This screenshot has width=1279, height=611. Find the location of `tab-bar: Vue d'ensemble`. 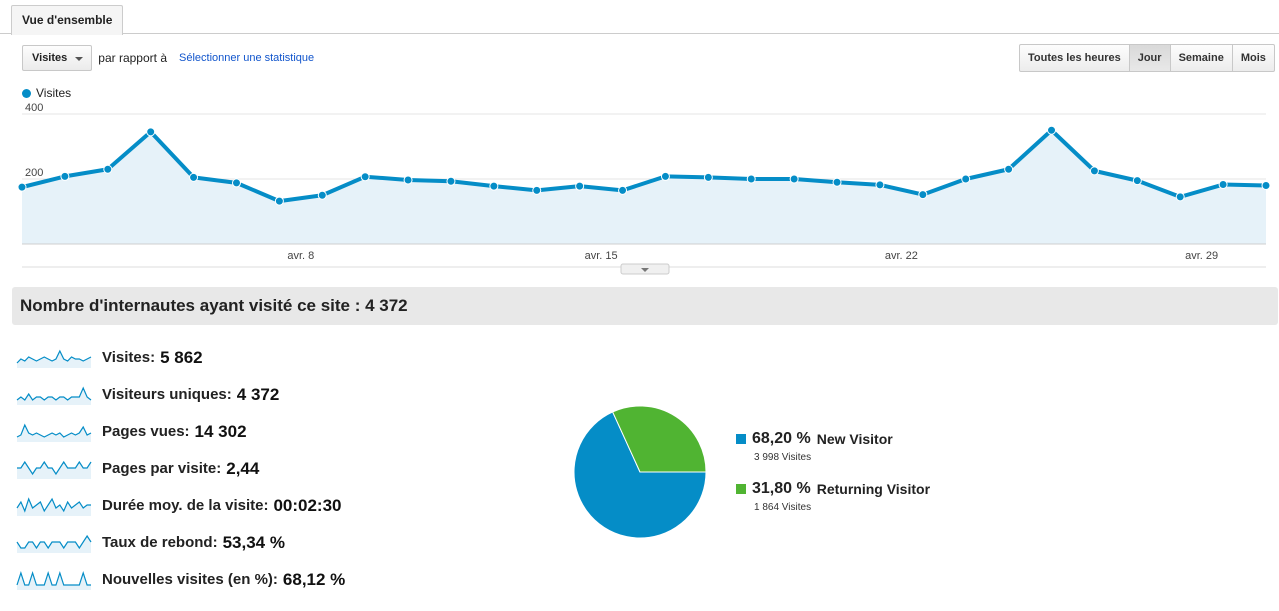

tab-bar: Vue d'ensemble is located at coordinates (639, 17).